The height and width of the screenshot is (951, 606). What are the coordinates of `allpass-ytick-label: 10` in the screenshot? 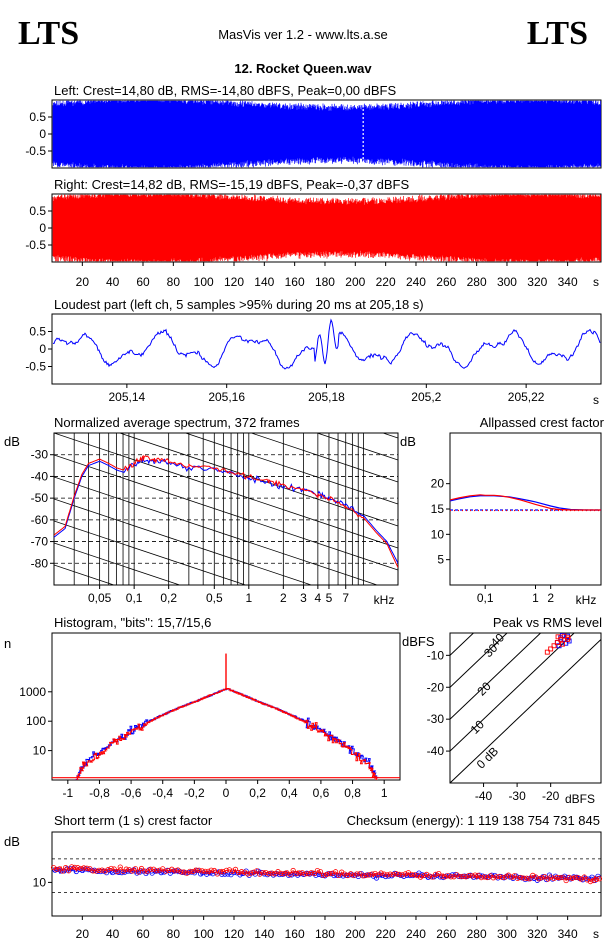 It's located at (438, 534).